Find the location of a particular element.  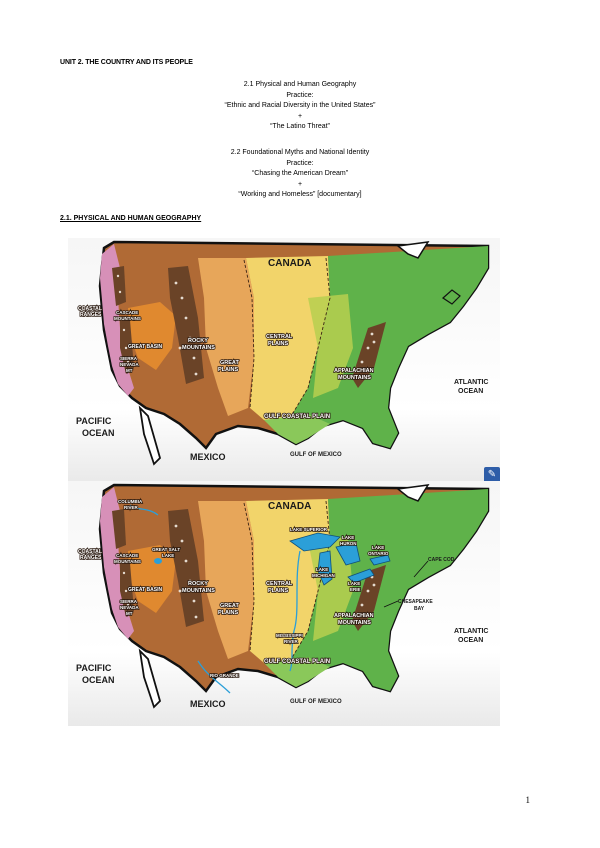

label-columbia: COLUMBIA is located at coordinates (130, 501).